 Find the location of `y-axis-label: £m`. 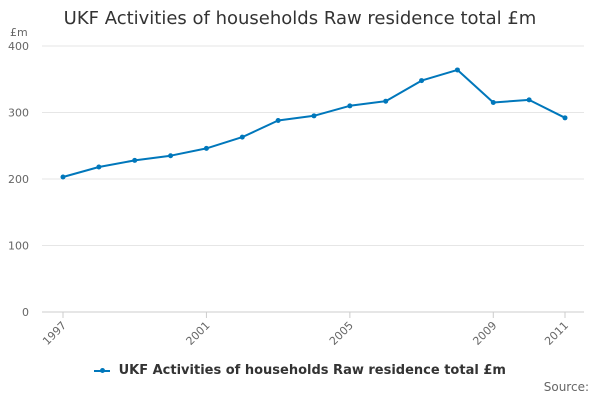

y-axis-label: £m is located at coordinates (19, 32).